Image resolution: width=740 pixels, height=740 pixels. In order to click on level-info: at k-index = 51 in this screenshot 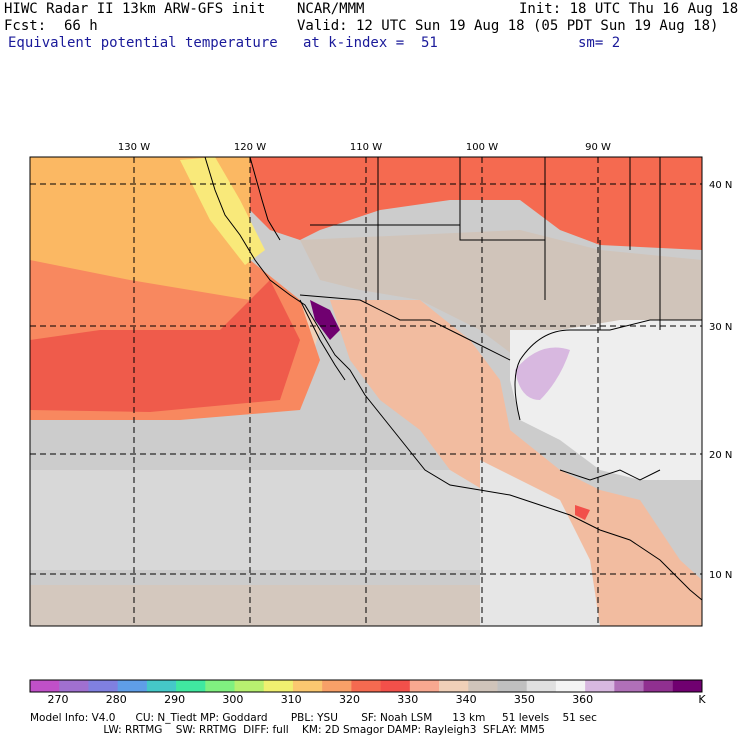, I will do `click(370, 43)`.